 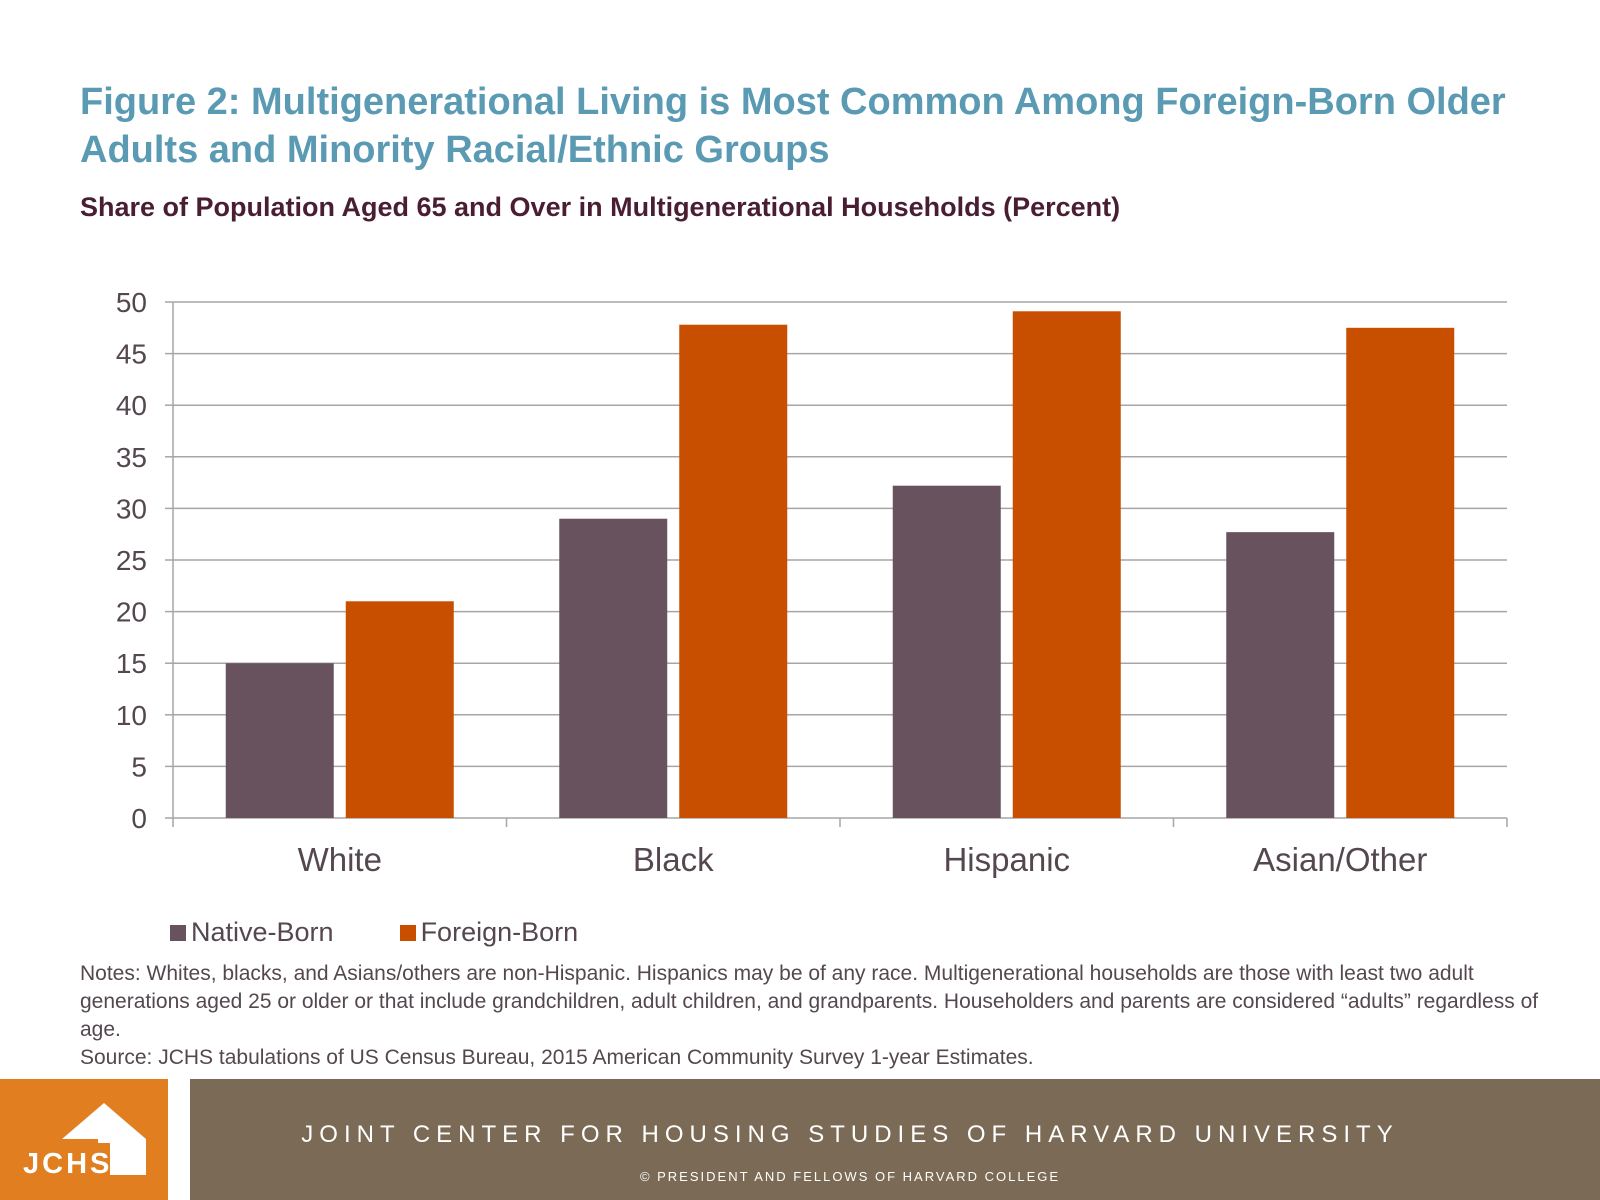 I want to click on logo-text: JCHS, so click(x=68, y=1164).